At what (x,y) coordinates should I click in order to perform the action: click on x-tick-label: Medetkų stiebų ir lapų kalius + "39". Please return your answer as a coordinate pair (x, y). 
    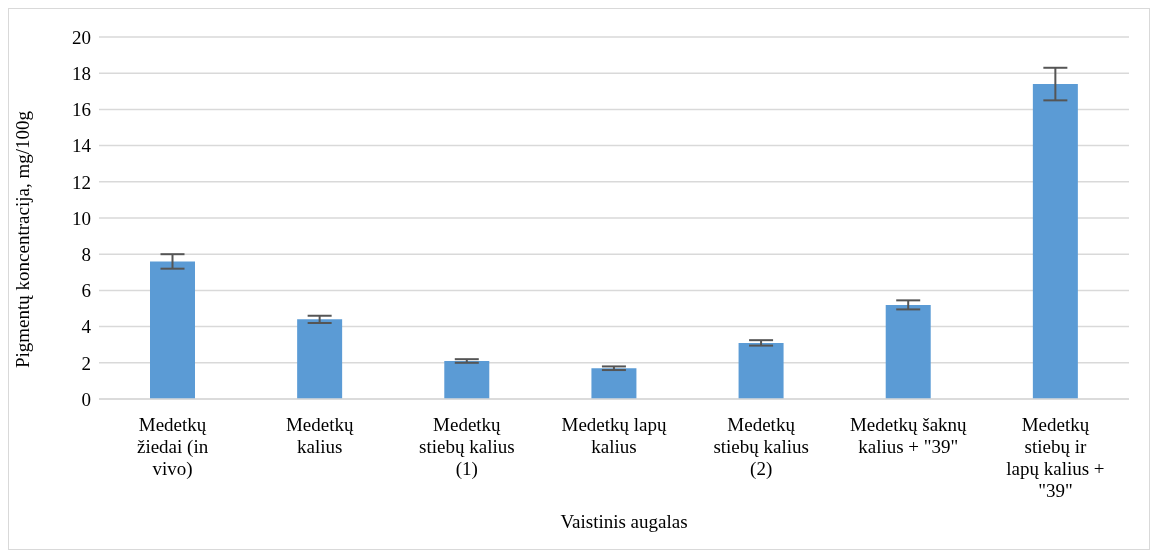
    Looking at the image, I should click on (1055, 457).